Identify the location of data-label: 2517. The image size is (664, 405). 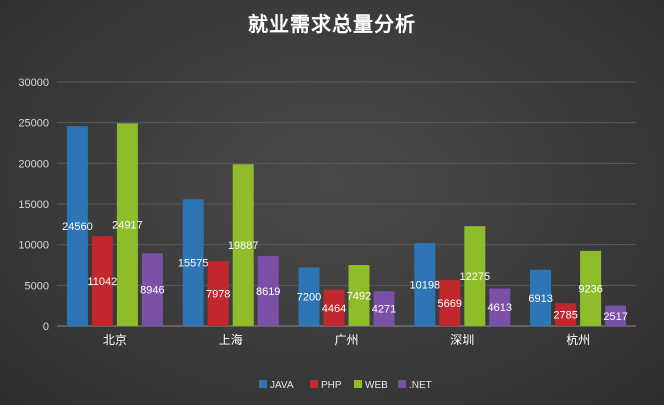
(615, 317).